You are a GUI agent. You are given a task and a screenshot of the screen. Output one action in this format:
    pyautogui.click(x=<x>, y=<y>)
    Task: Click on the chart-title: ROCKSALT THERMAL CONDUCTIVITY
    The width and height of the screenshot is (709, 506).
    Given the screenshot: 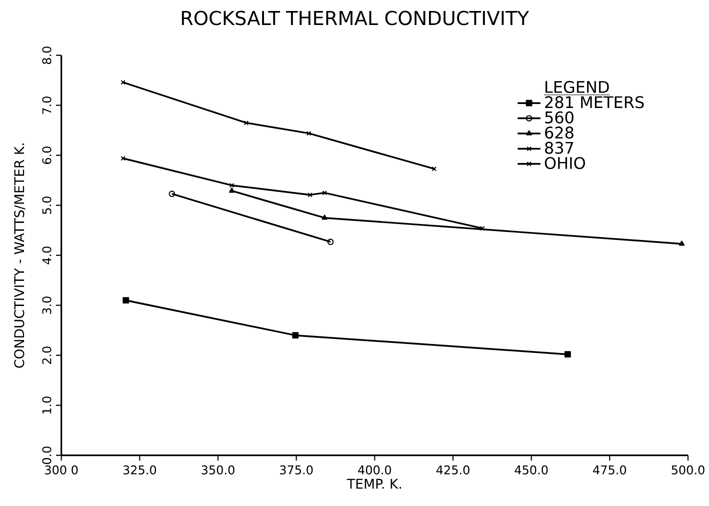 What is the action you would take?
    pyautogui.click(x=356, y=18)
    